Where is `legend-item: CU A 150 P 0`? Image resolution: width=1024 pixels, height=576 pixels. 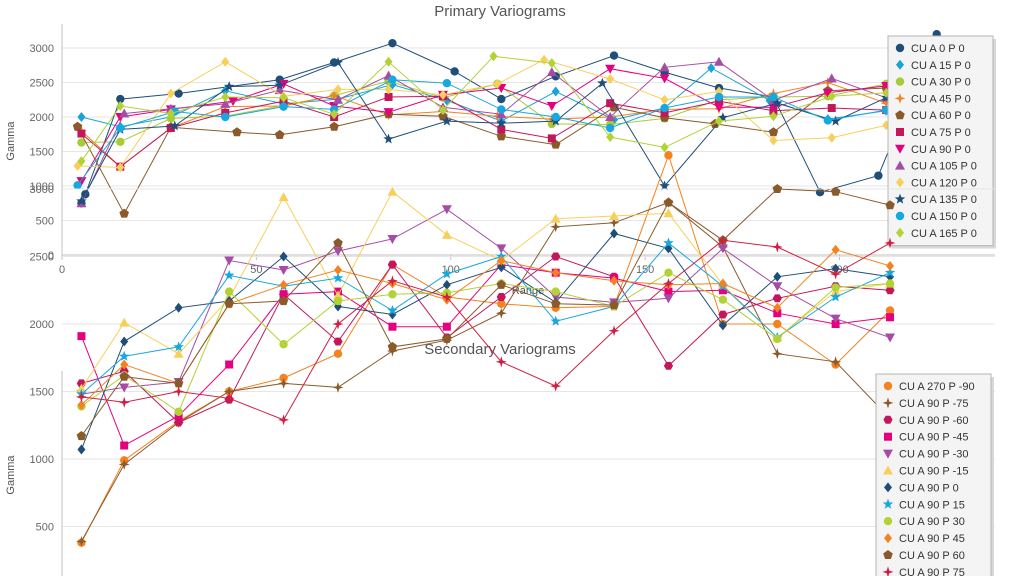
legend-item: CU A 150 P 0 is located at coordinates (936, 217).